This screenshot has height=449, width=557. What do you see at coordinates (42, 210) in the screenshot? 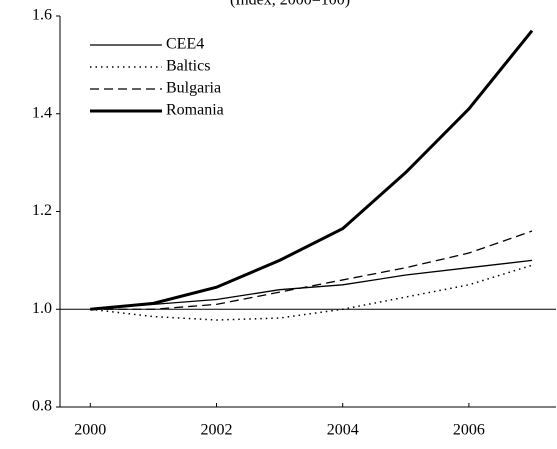
I see `y-tick-label: 1.2` at bounding box center [42, 210].